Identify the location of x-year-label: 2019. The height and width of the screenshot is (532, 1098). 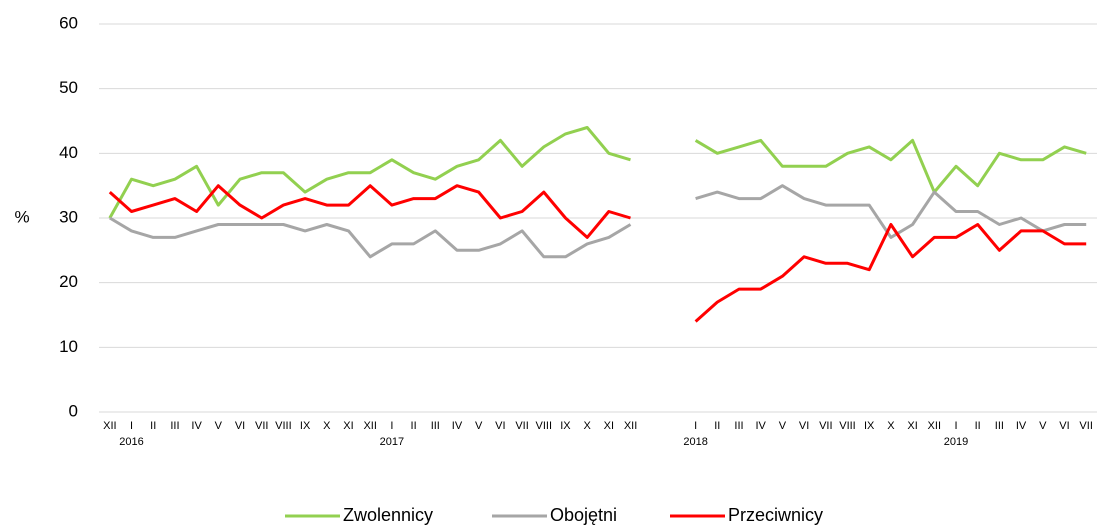
(956, 442).